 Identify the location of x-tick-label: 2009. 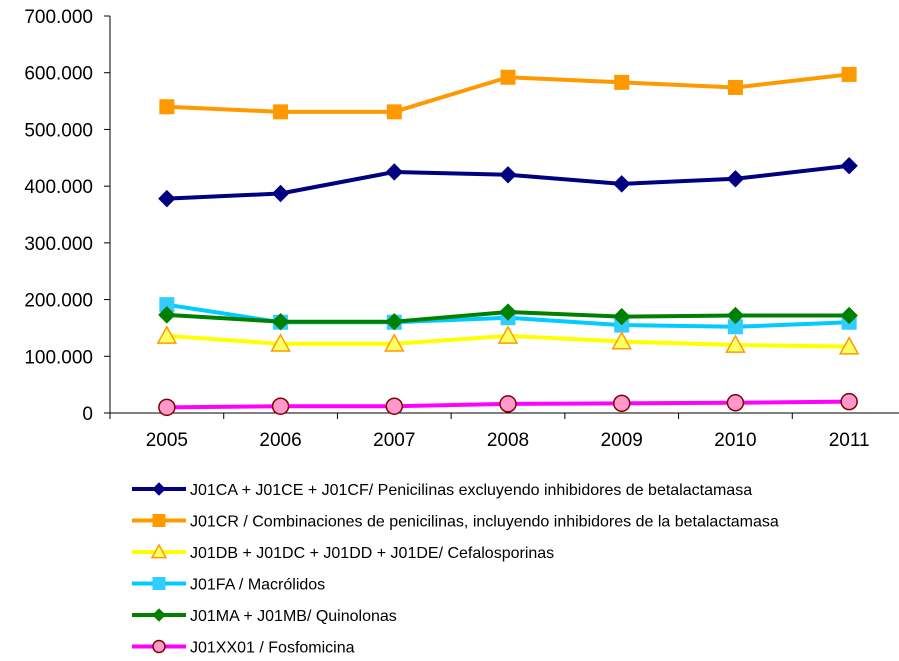
(622, 440).